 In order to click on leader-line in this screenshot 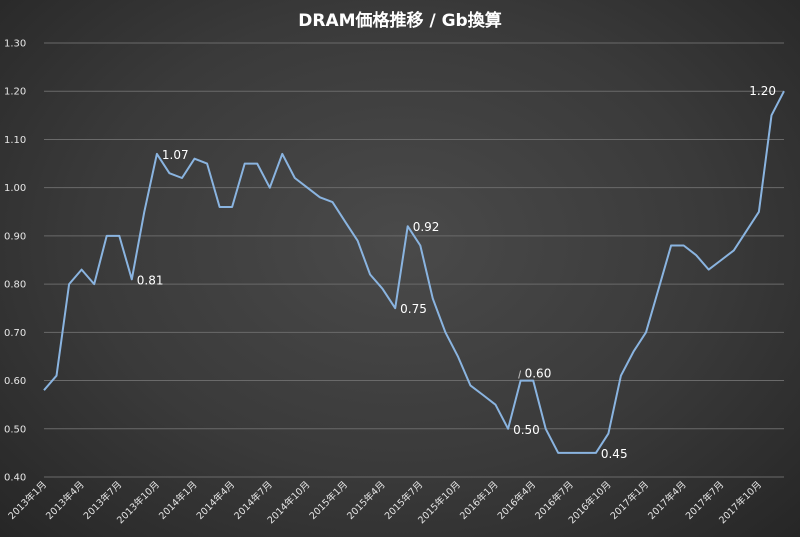, I will do `click(520, 374)`.